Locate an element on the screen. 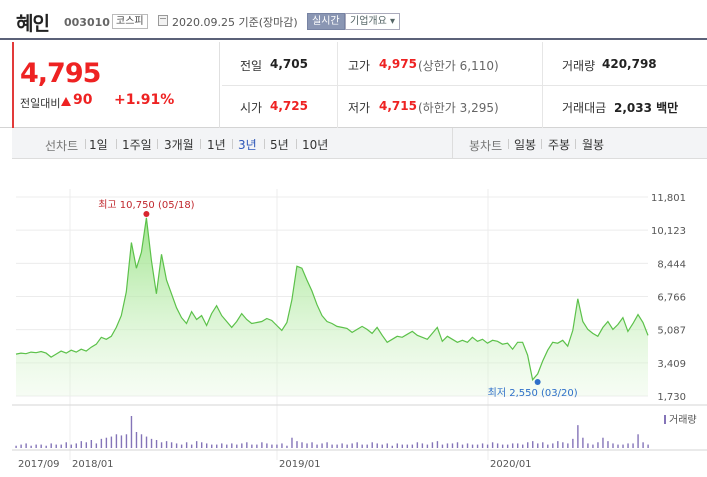 The image size is (707, 477). high-value: 4,975 is located at coordinates (398, 64).